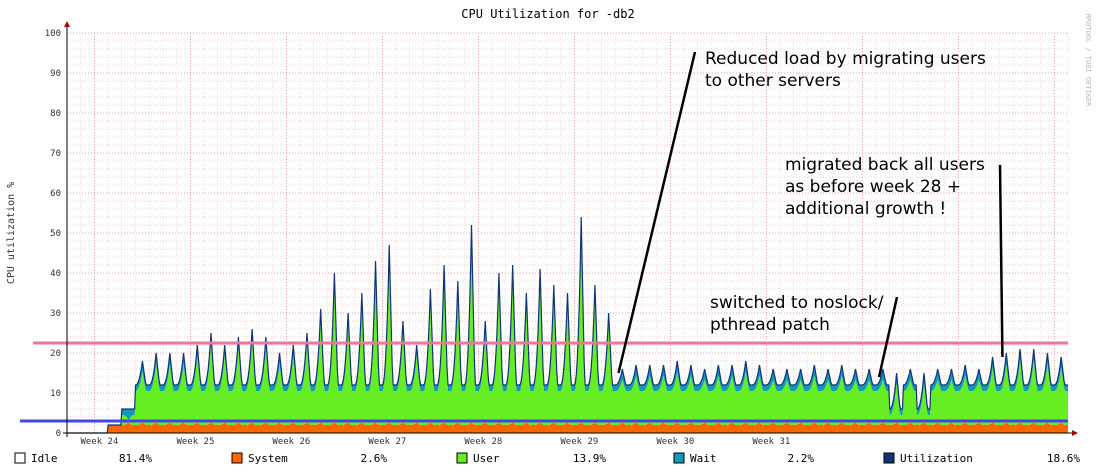  I want to click on system-area, so click(567, 427).